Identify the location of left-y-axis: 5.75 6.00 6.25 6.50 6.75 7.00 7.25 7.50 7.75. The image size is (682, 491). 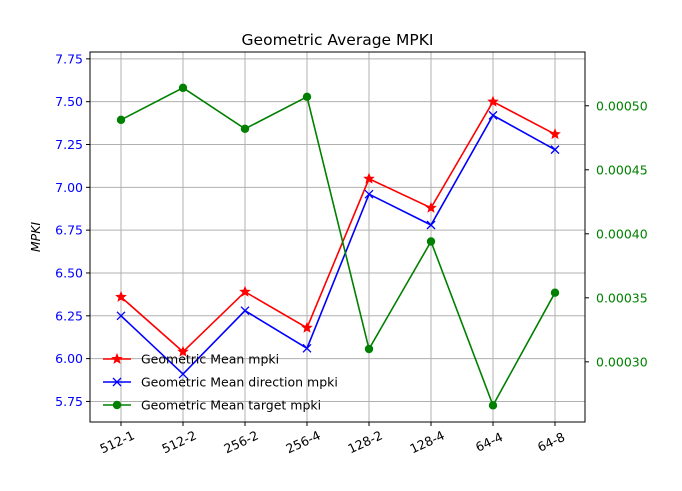
(72, 230).